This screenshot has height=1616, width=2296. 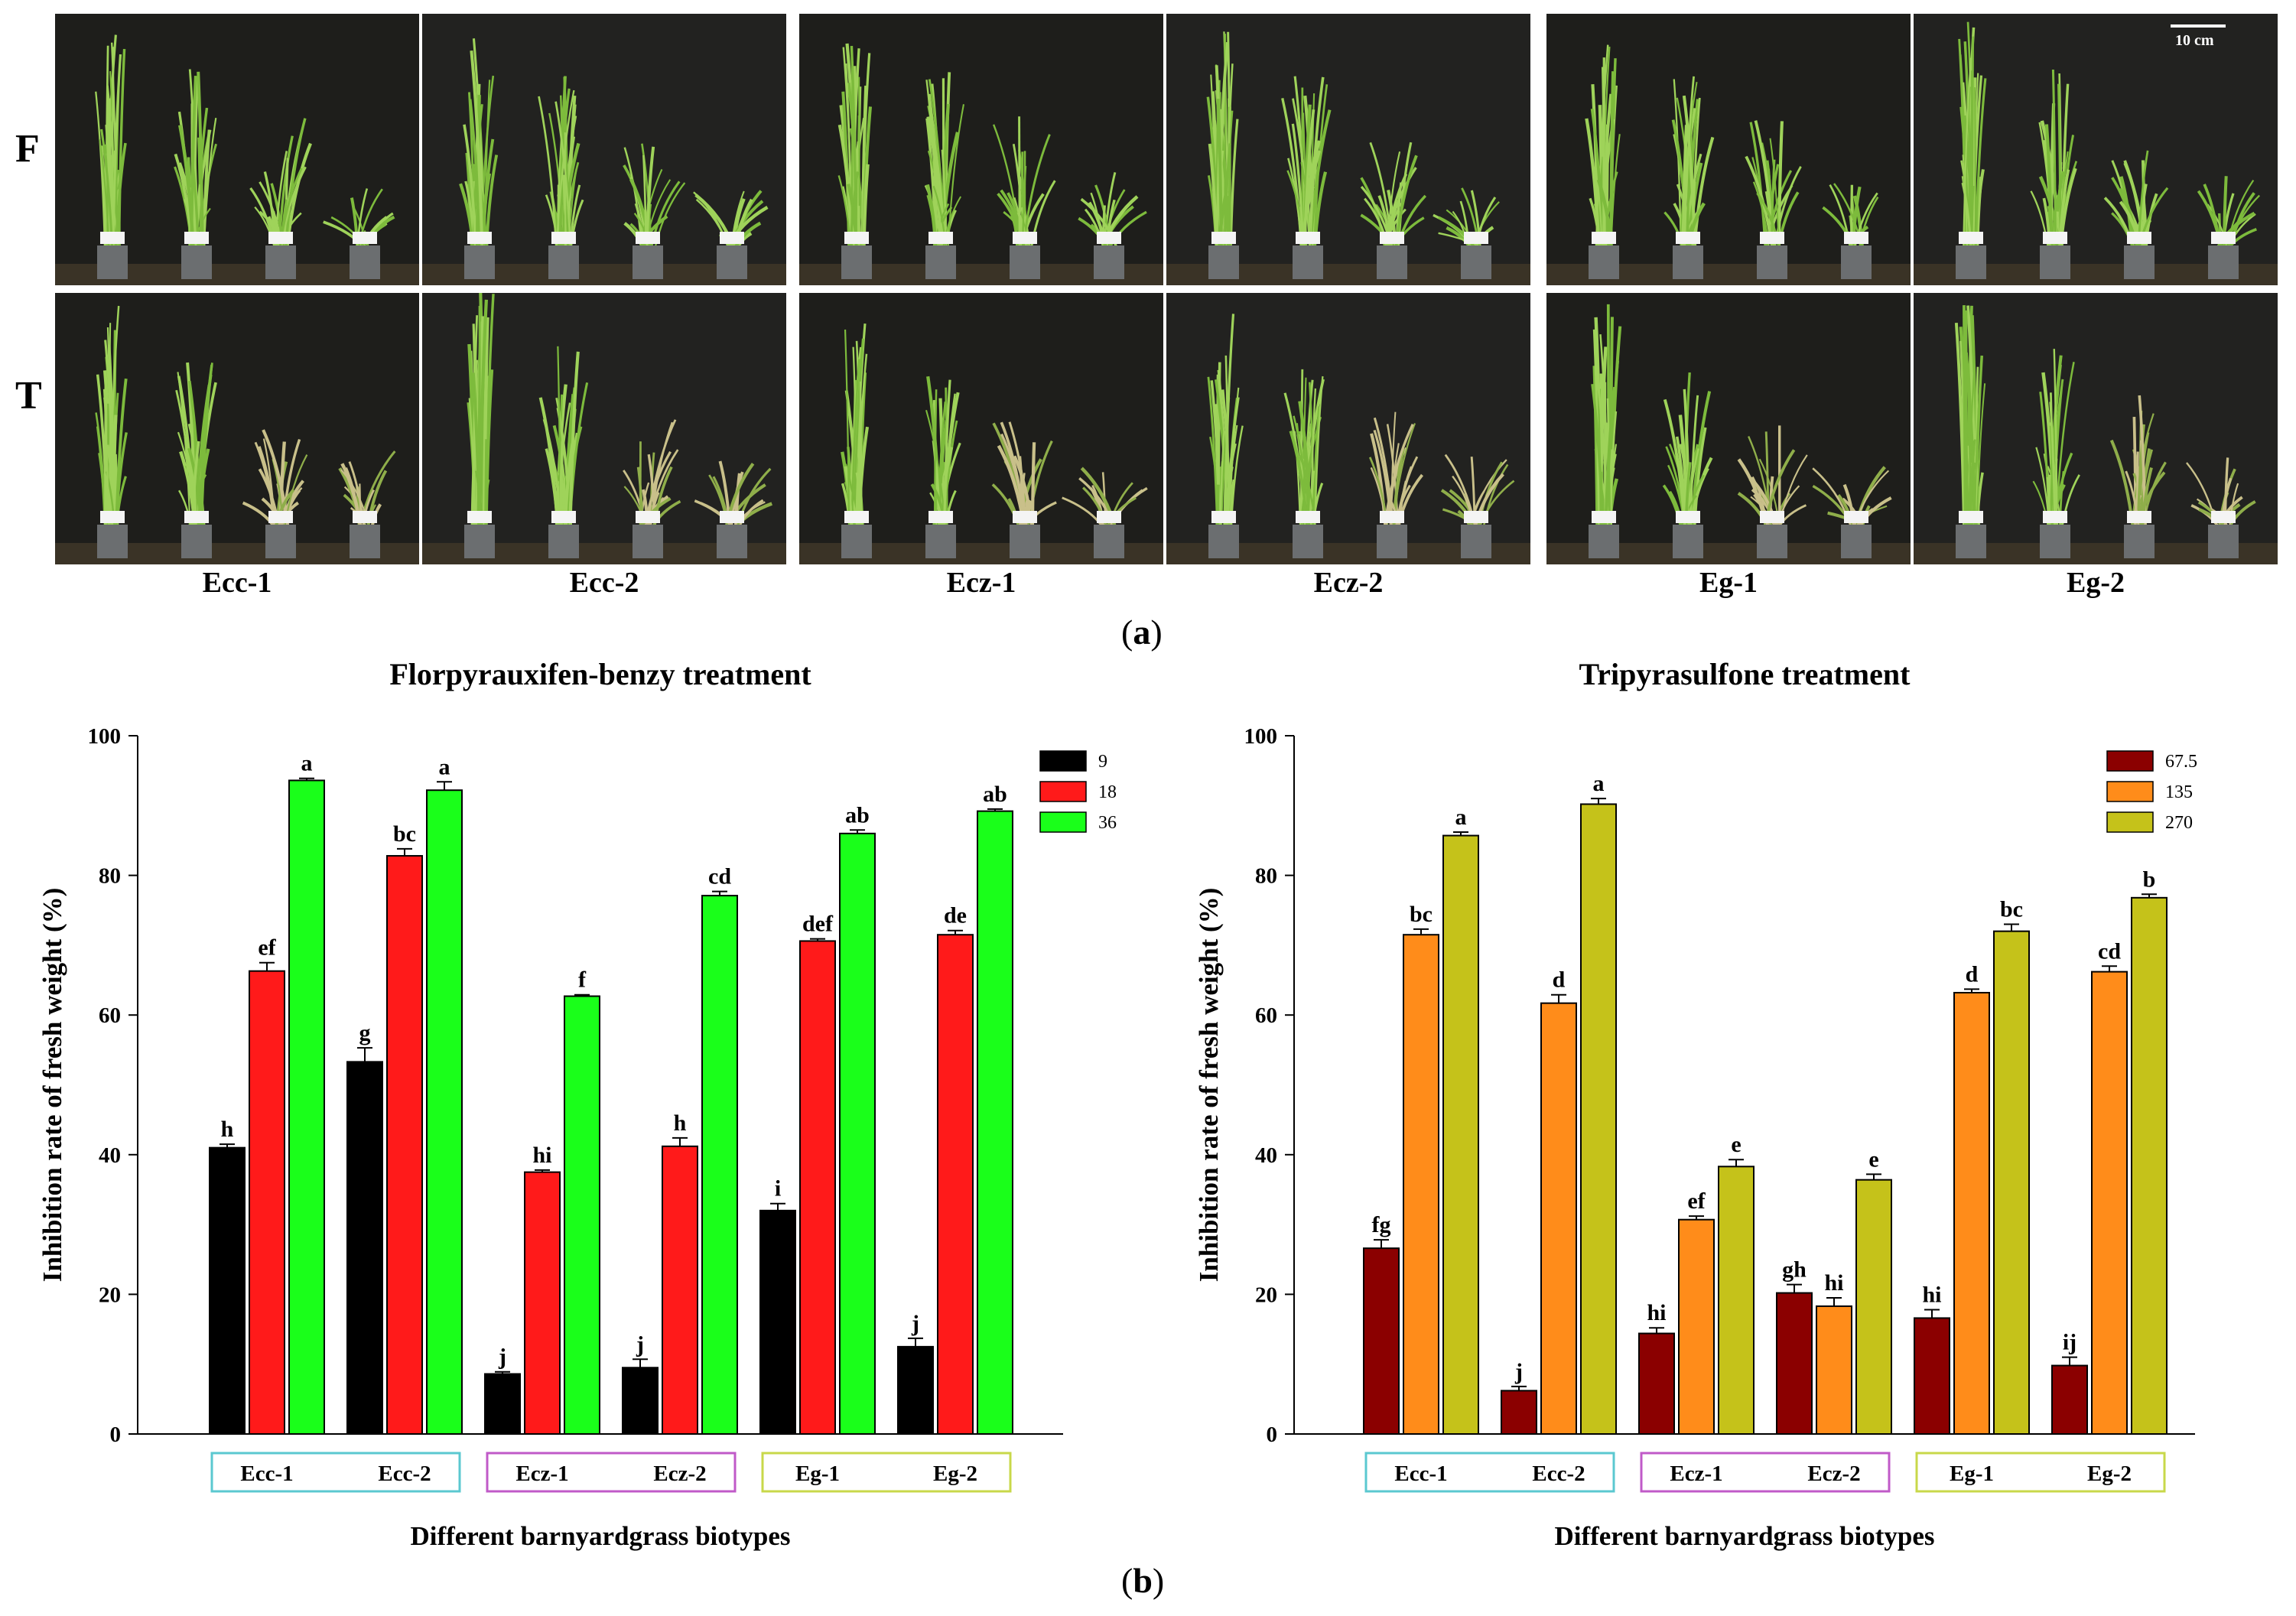 I want to click on significance-letter: def, so click(x=818, y=925).